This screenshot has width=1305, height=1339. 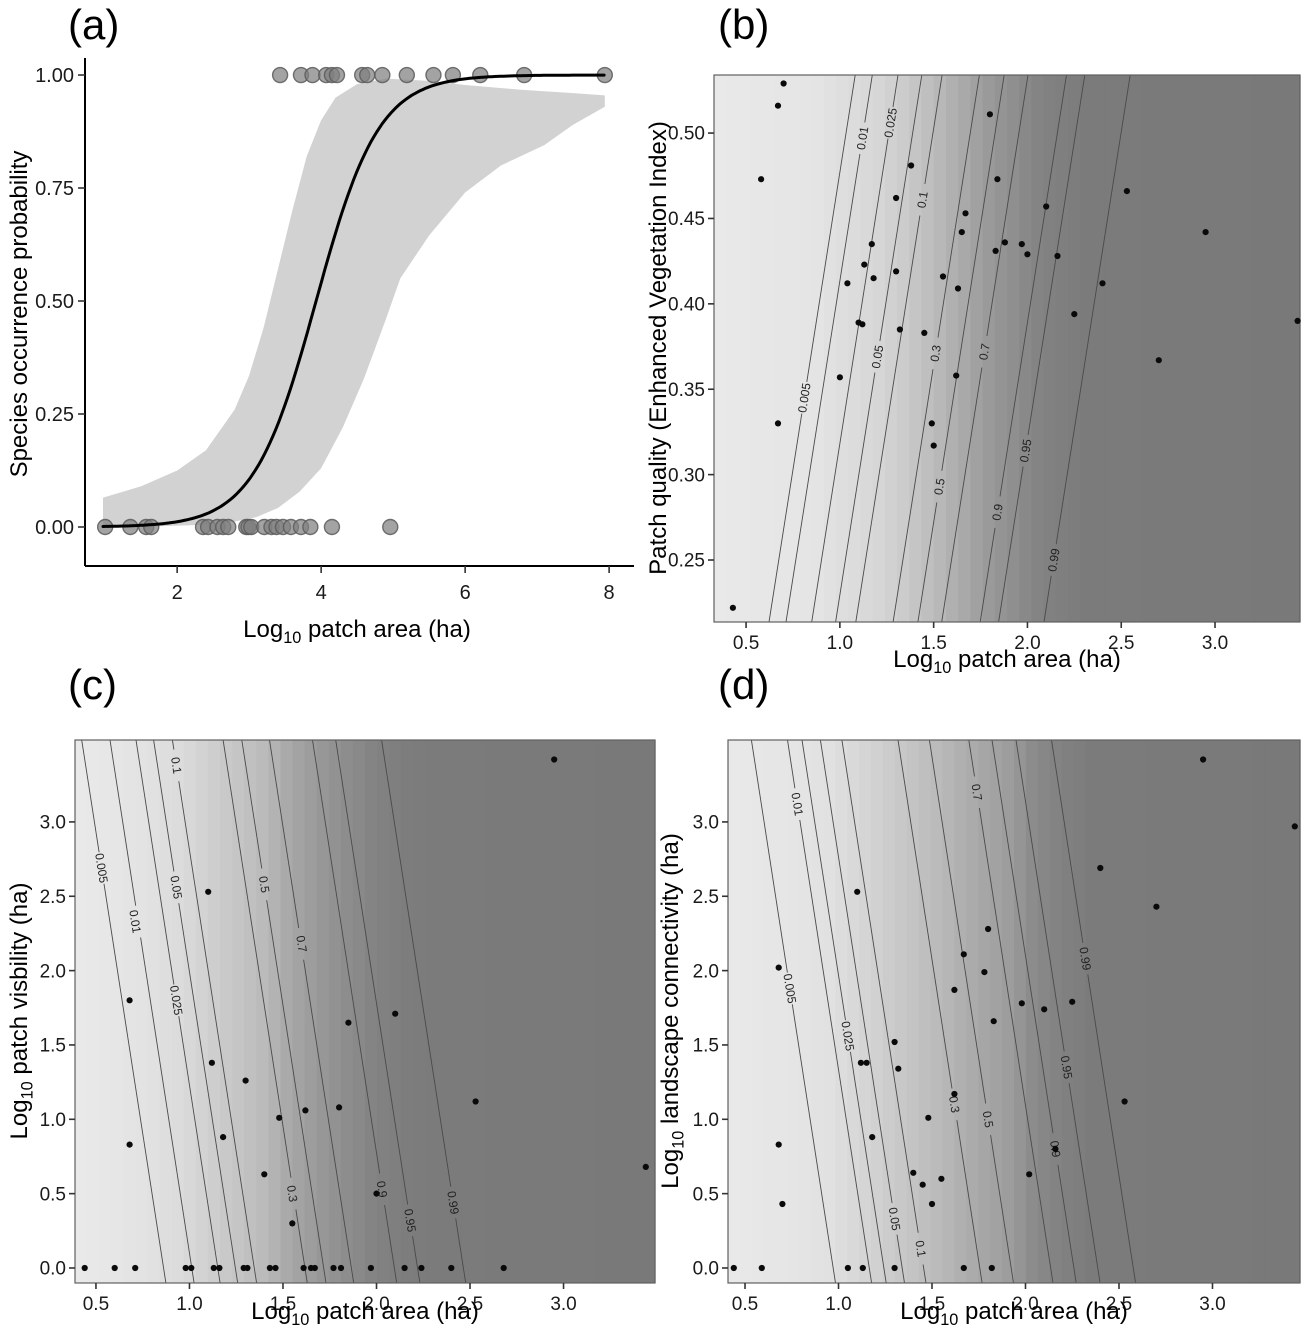 What do you see at coordinates (1215, 643) in the screenshot?
I see `x-tick-label: 3.0` at bounding box center [1215, 643].